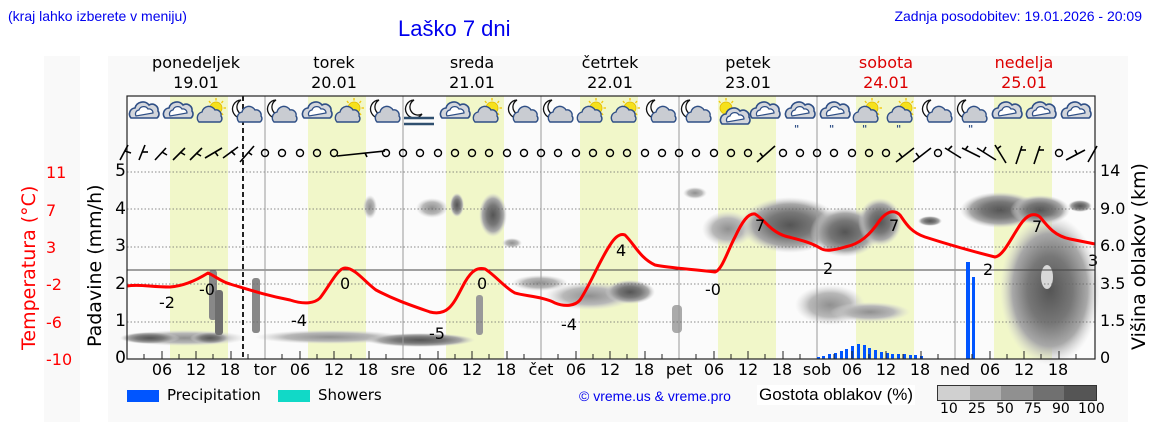 This screenshot has height=443, width=1152. I want to click on precipitation-axis-title: Padavine (mm/h), so click(95, 265).